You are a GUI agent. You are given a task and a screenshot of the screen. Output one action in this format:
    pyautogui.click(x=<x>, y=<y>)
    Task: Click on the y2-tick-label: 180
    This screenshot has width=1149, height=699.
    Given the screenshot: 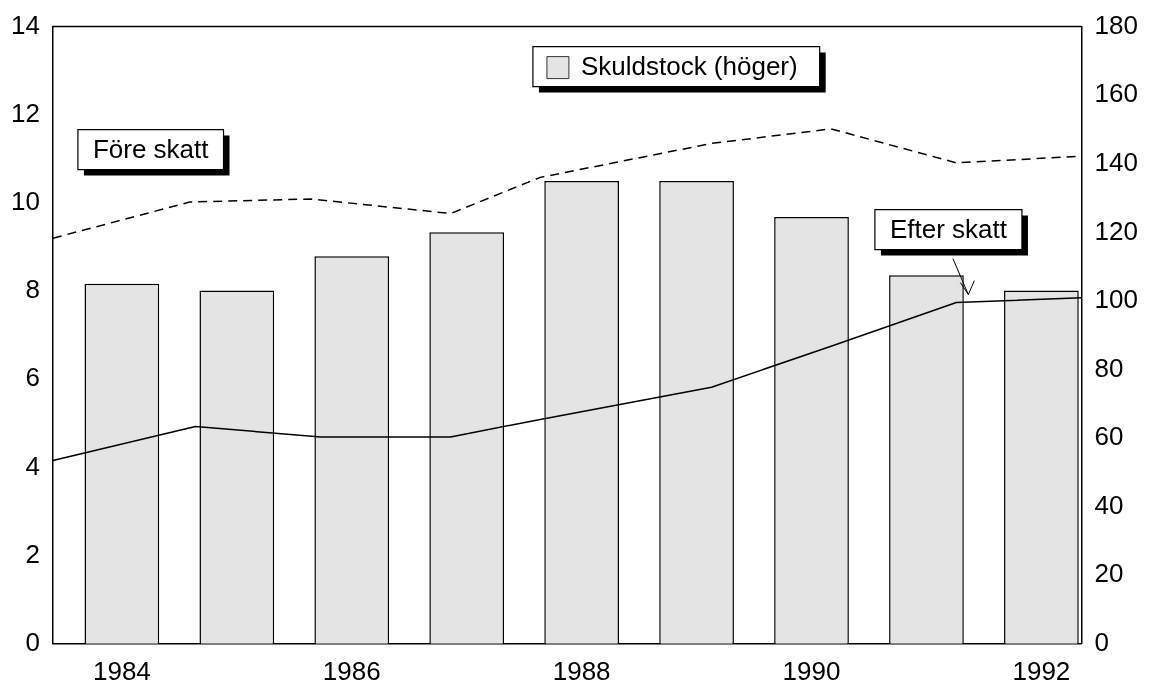 What is the action you would take?
    pyautogui.click(x=1116, y=24)
    